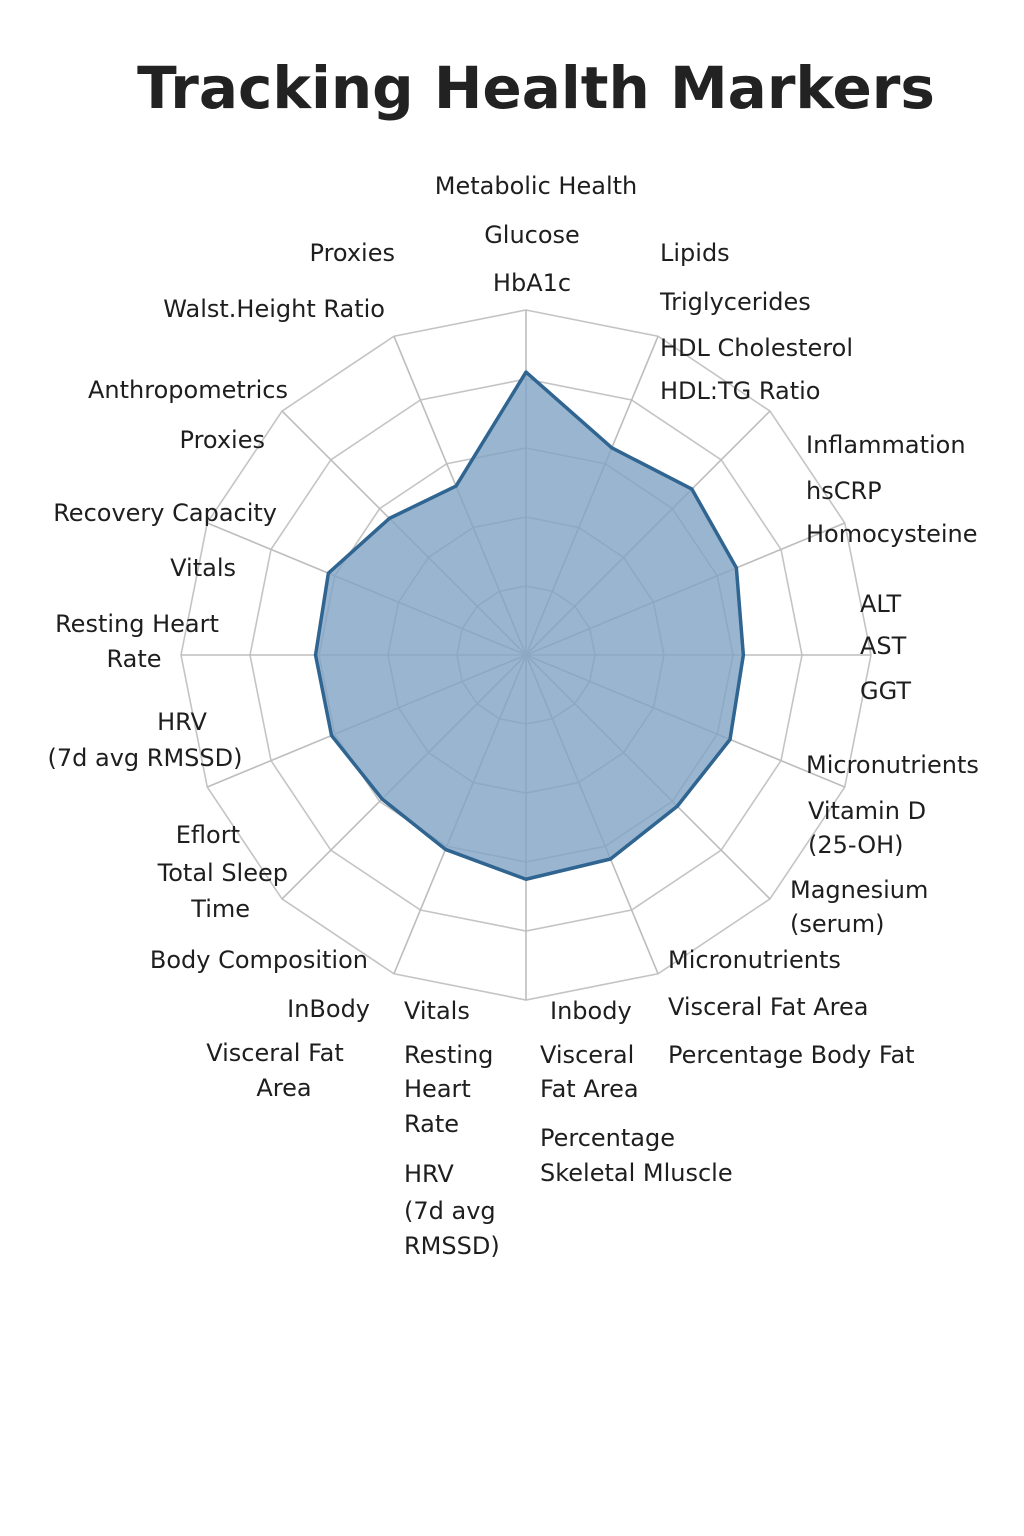  What do you see at coordinates (452, 1246) in the screenshot?
I see `axis-label: RMSSD)` at bounding box center [452, 1246].